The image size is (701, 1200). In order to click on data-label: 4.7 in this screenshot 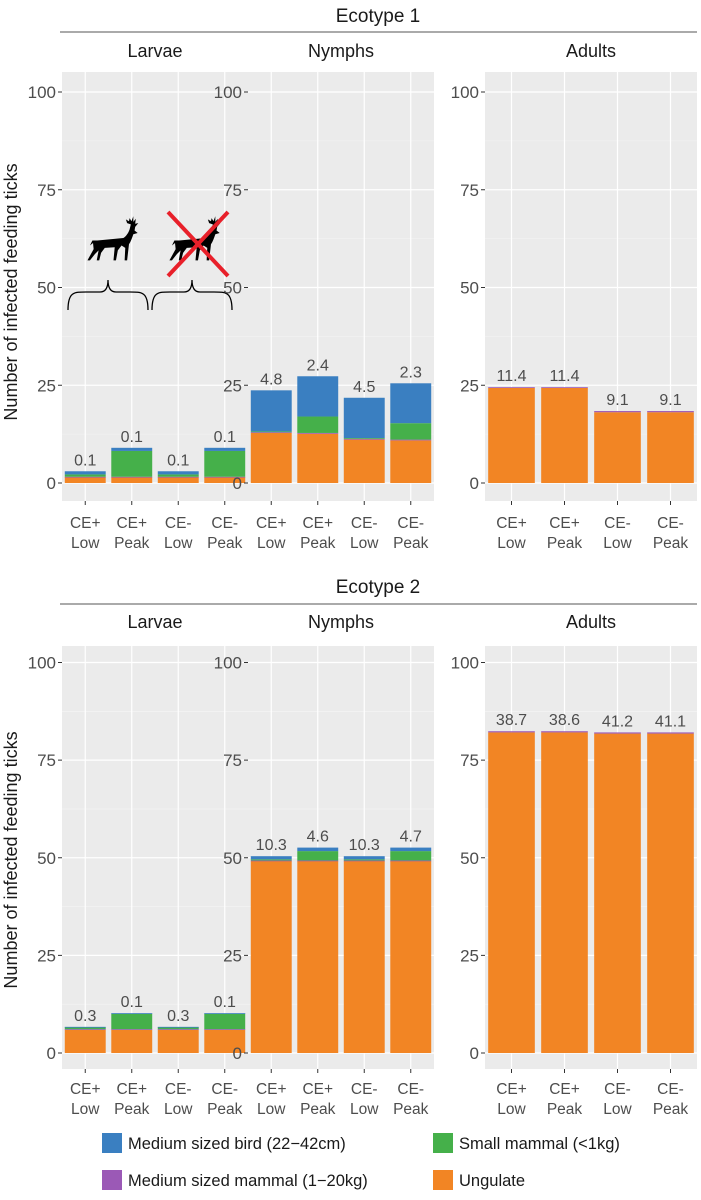, I will do `click(411, 837)`.